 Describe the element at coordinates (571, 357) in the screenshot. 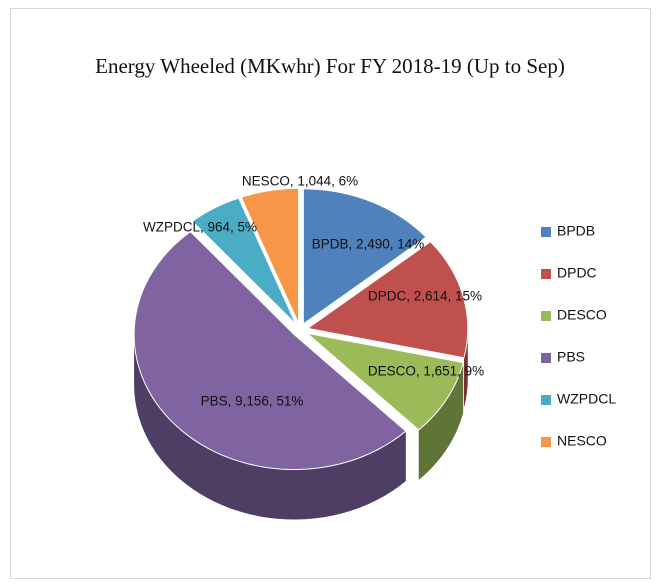

I see `legend-label: PBS` at that location.